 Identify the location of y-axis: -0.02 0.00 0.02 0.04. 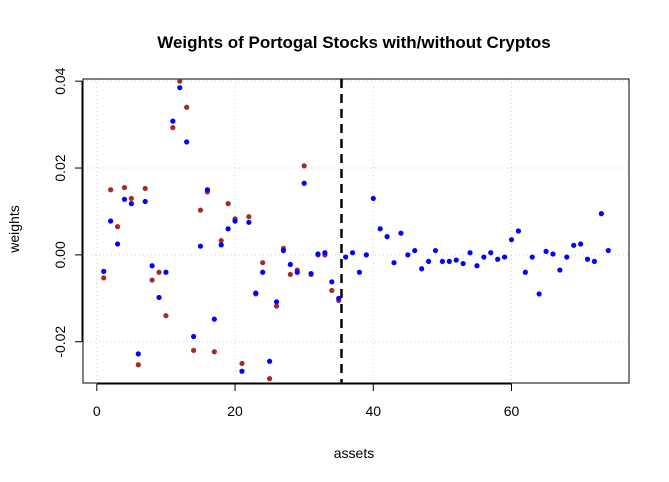
(67, 212).